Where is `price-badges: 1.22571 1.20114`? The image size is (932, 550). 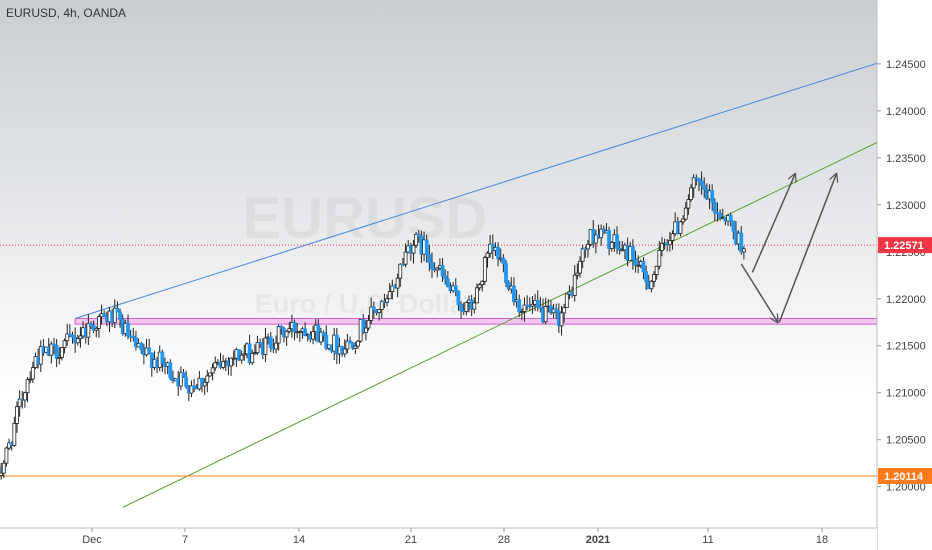
price-badges: 1.22571 1.20114 is located at coordinates (905, 360).